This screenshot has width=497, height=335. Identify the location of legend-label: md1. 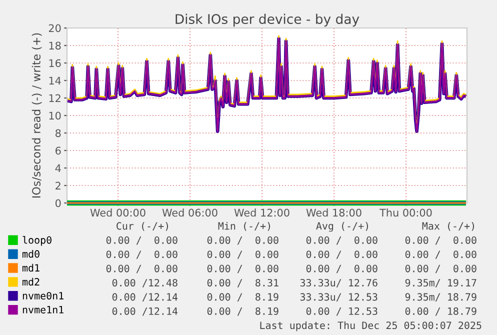
(31, 268).